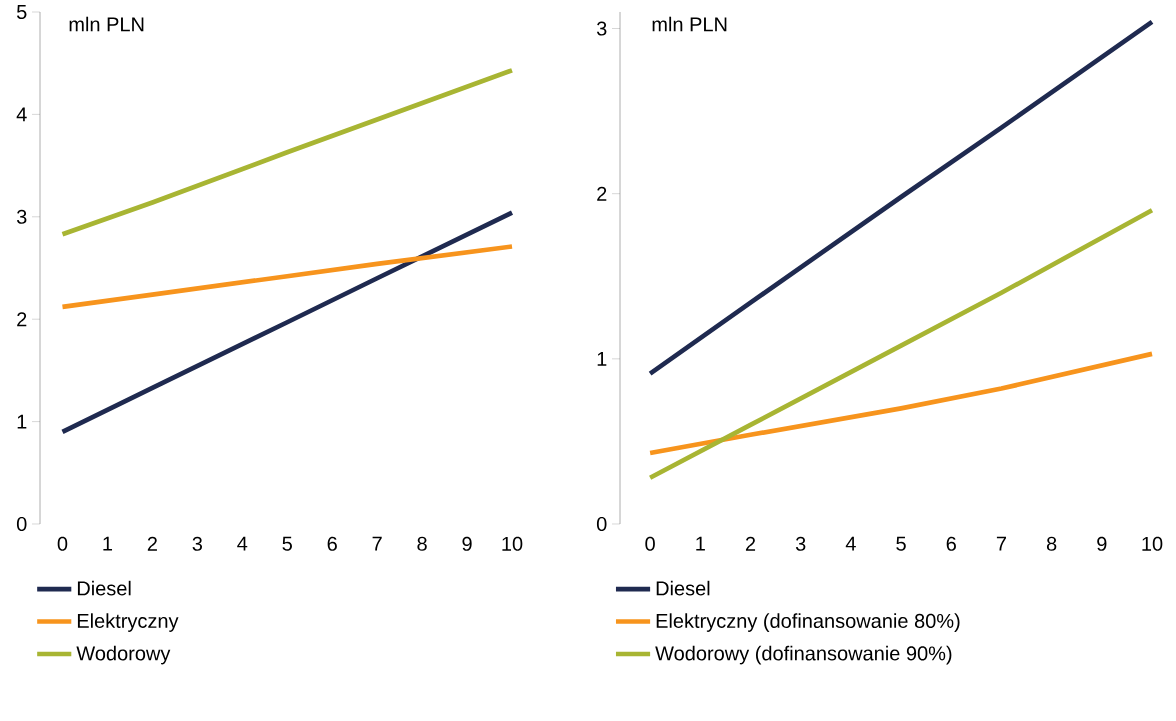 Image resolution: width=1176 pixels, height=721 pixels. I want to click on legend-label: Elektryczny, so click(128, 622).